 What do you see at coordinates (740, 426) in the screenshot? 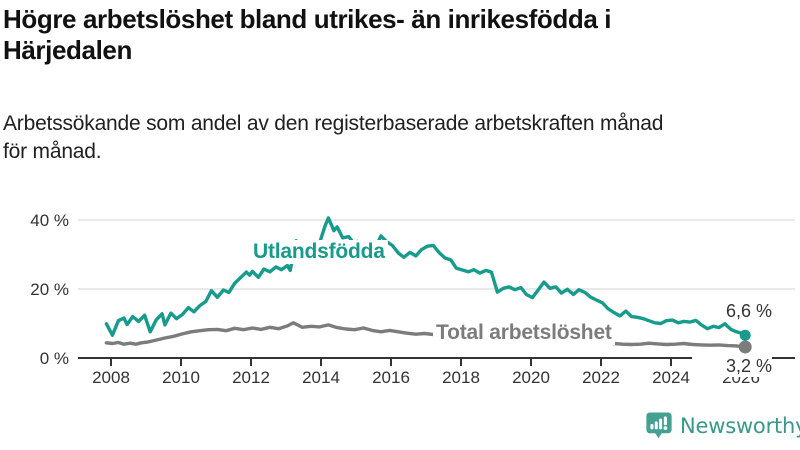
I see `brand-name: Newsworthy` at bounding box center [740, 426].